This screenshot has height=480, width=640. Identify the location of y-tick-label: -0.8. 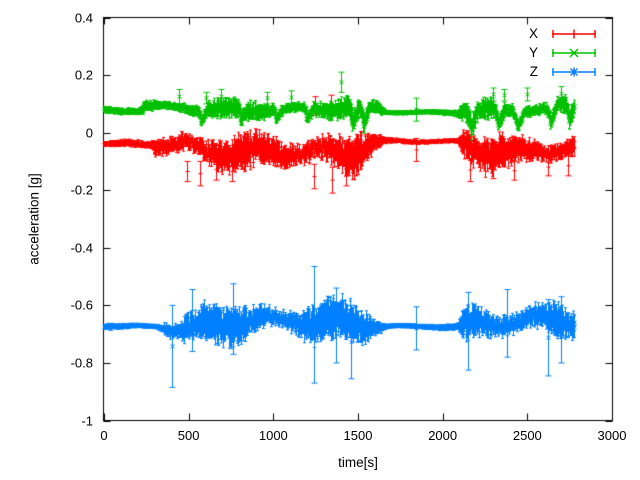
(81, 363).